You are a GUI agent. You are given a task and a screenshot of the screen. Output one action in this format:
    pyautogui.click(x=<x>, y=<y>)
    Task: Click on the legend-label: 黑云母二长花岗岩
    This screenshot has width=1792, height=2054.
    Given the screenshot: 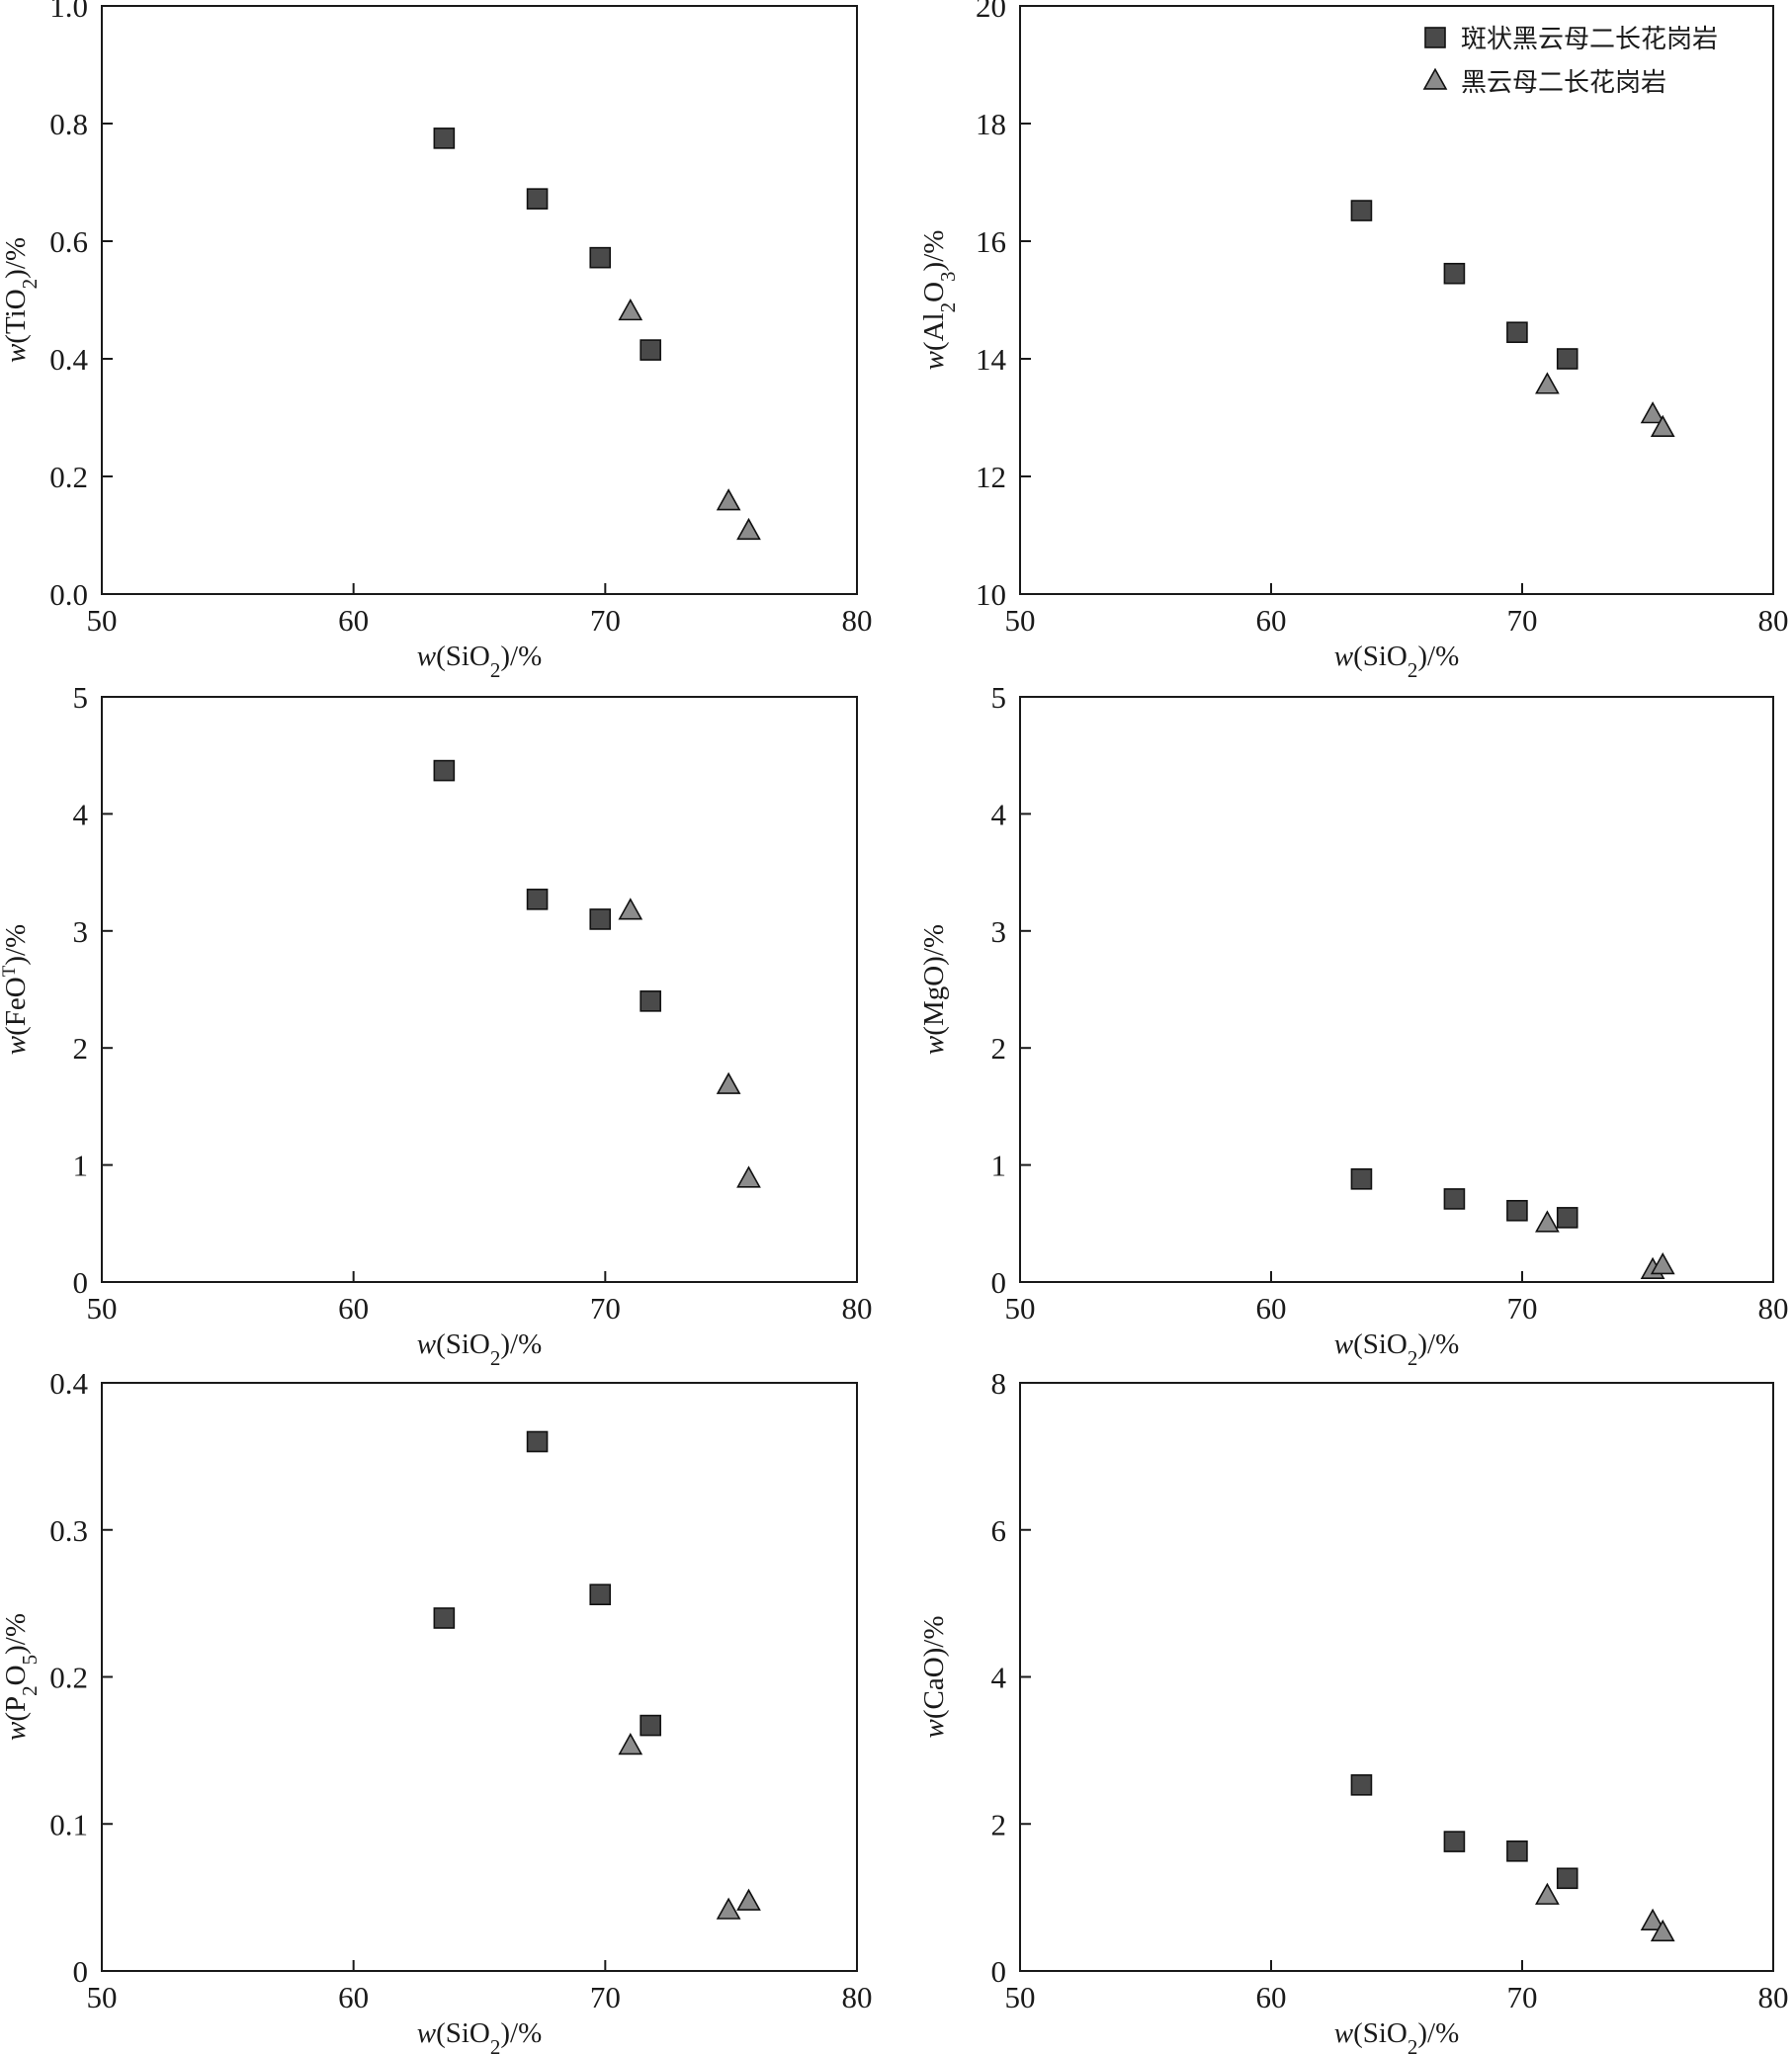 What is the action you would take?
    pyautogui.click(x=1563, y=83)
    